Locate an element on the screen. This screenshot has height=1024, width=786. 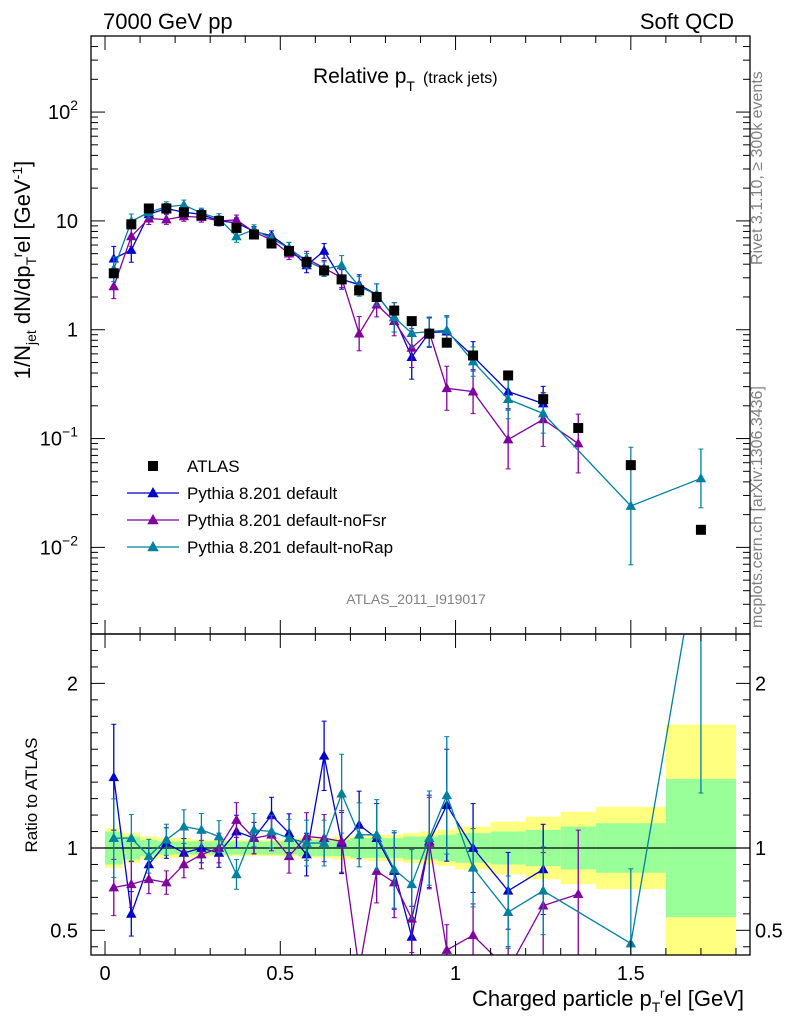
legend-item-default: Pythia 8.201 default is located at coordinates (232, 493).